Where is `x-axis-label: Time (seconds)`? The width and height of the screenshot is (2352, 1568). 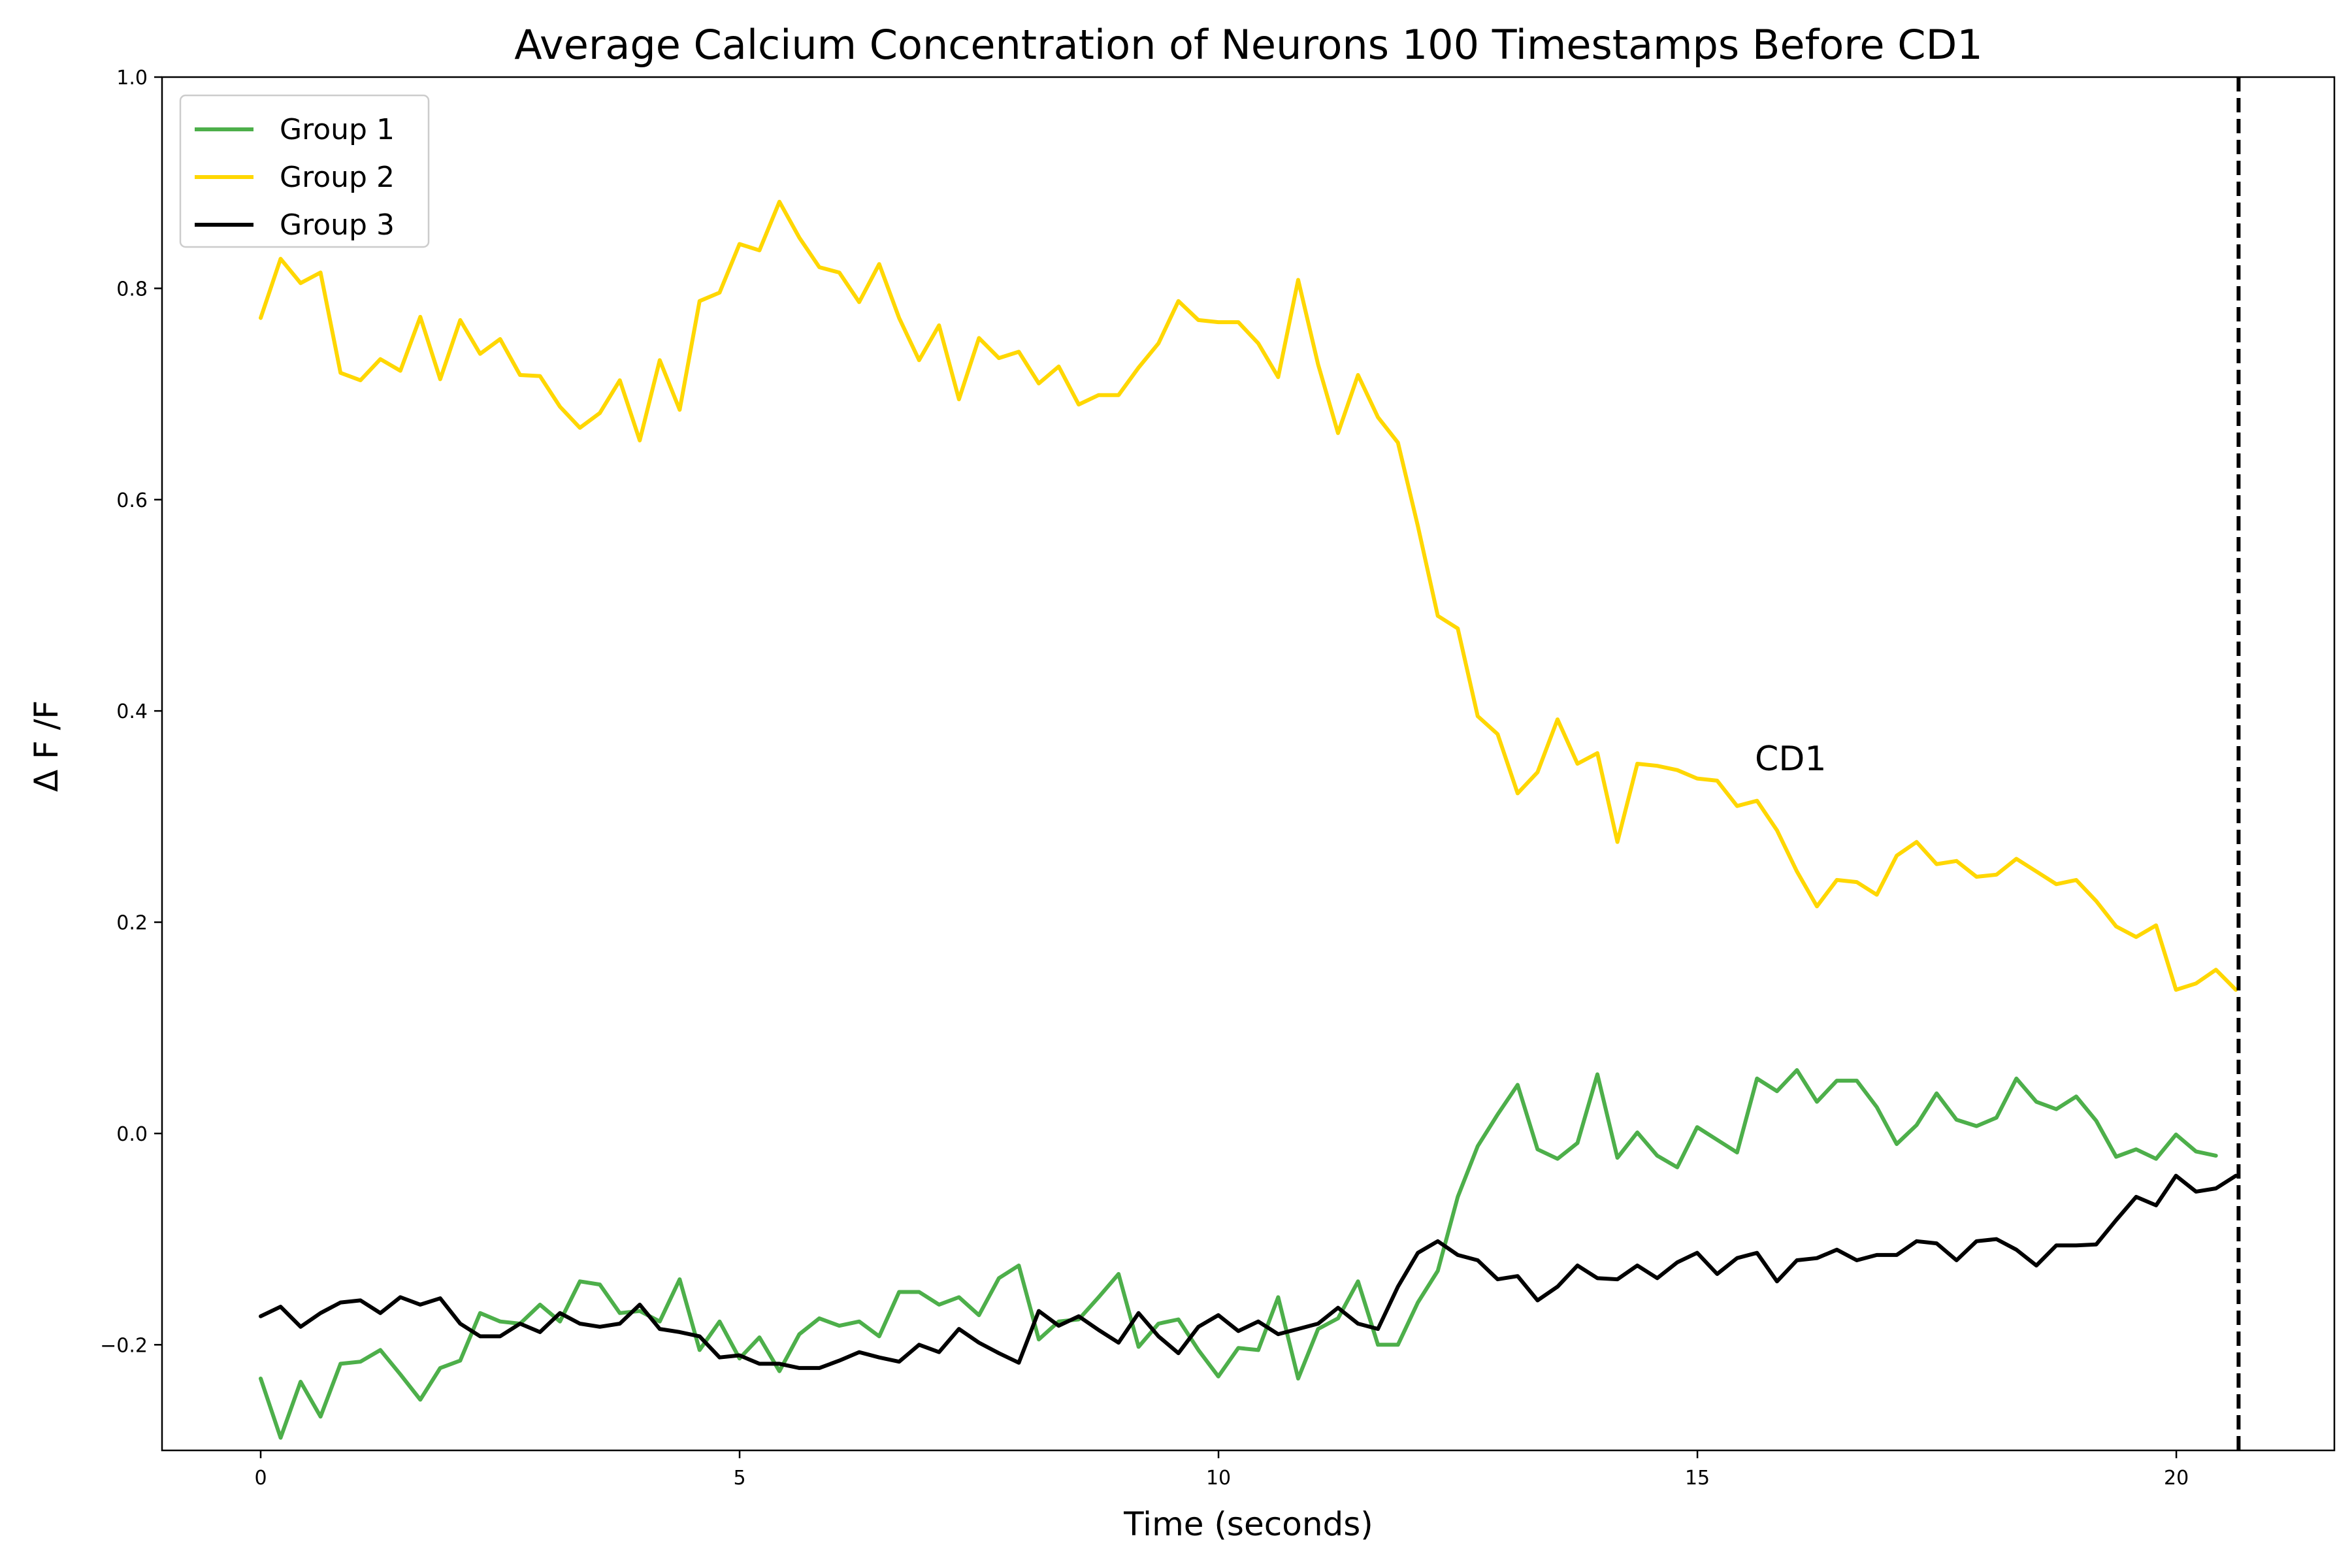
x-axis-label: Time (seconds) is located at coordinates (1248, 1524).